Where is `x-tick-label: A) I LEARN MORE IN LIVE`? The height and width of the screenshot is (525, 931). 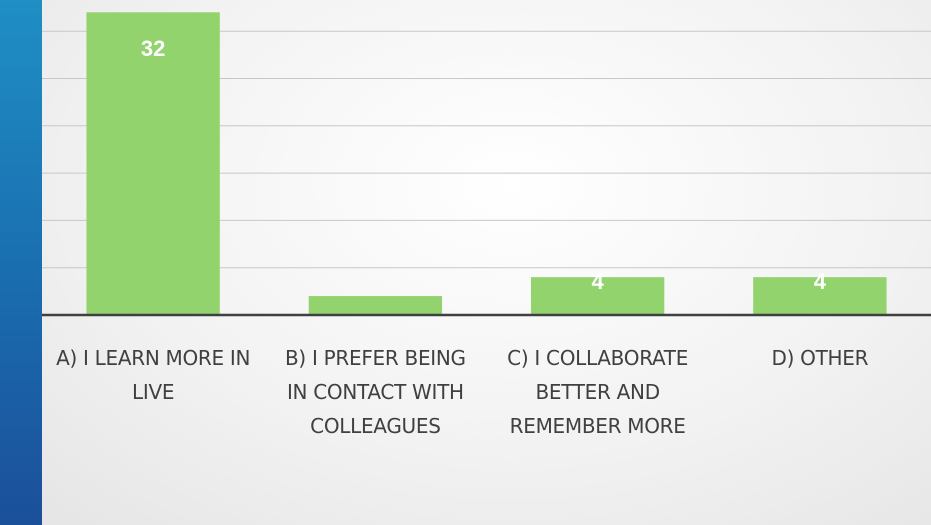 x-tick-label: A) I LEARN MORE IN LIVE is located at coordinates (153, 375).